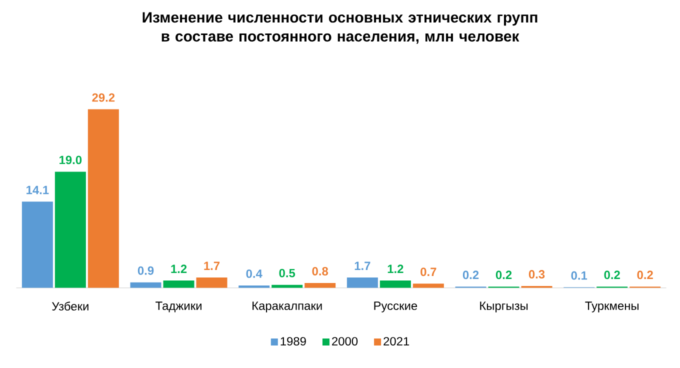  What do you see at coordinates (536, 274) in the screenshot?
I see `data-label: 0.3` at bounding box center [536, 274].